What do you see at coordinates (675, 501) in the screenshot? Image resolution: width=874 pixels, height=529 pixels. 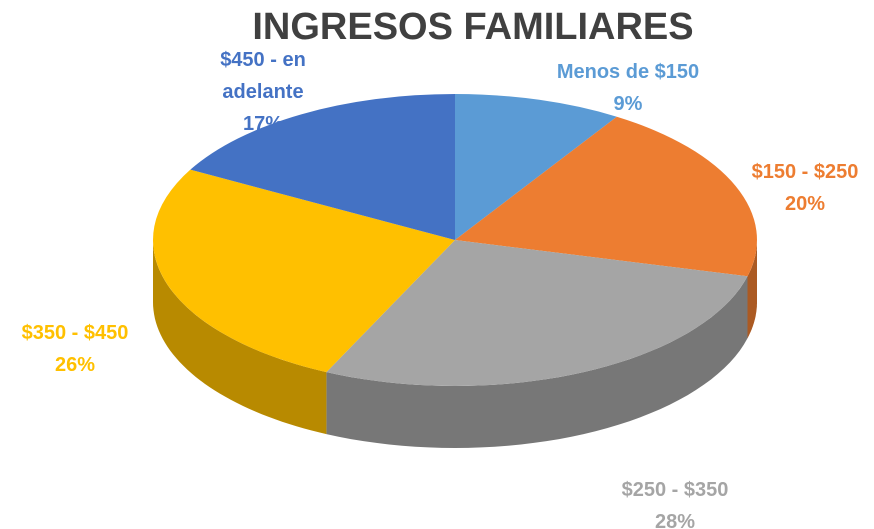 I see `data-label: $250 - $350 28%` at bounding box center [675, 501].